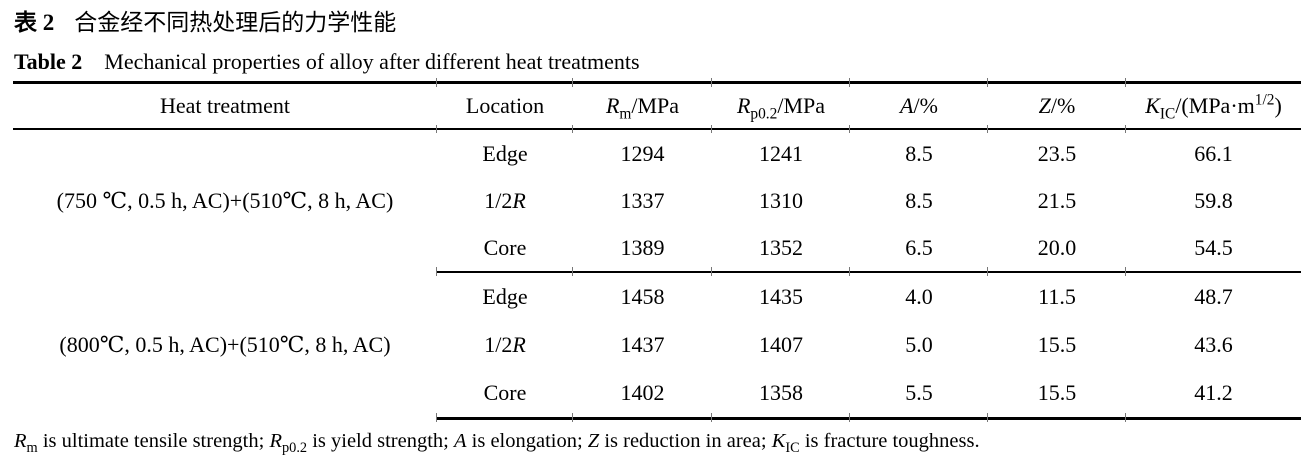  Describe the element at coordinates (225, 105) in the screenshot. I see `header-heat-treatment: Heat treatment` at that location.